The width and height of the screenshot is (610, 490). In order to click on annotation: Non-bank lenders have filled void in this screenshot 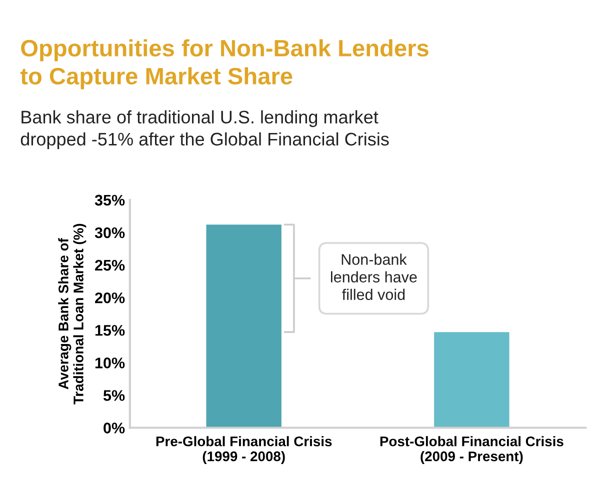, I will do `click(374, 277)`.